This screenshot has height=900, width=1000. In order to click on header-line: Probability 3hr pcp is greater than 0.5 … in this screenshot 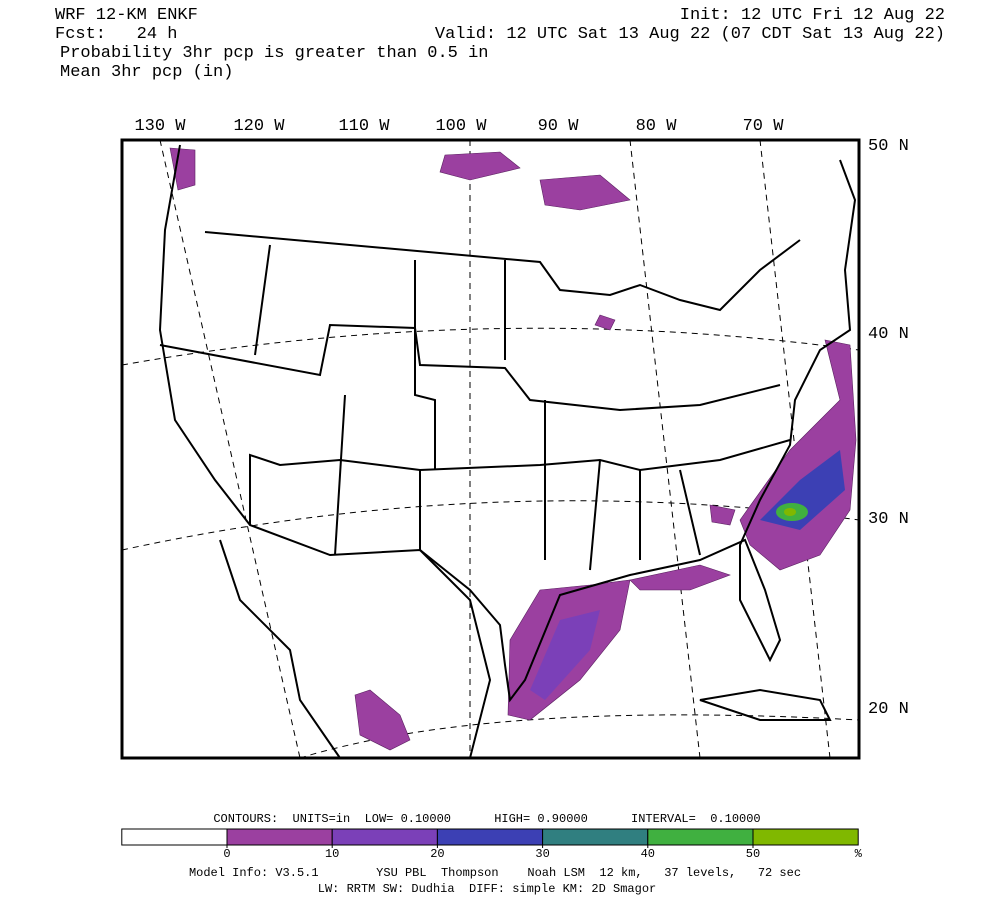, I will do `click(274, 53)`.